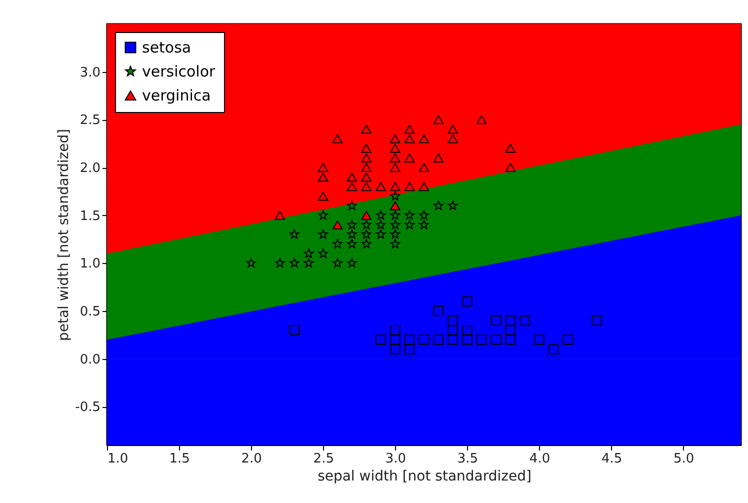  What do you see at coordinates (167, 47) in the screenshot?
I see `legend-label: setosa` at bounding box center [167, 47].